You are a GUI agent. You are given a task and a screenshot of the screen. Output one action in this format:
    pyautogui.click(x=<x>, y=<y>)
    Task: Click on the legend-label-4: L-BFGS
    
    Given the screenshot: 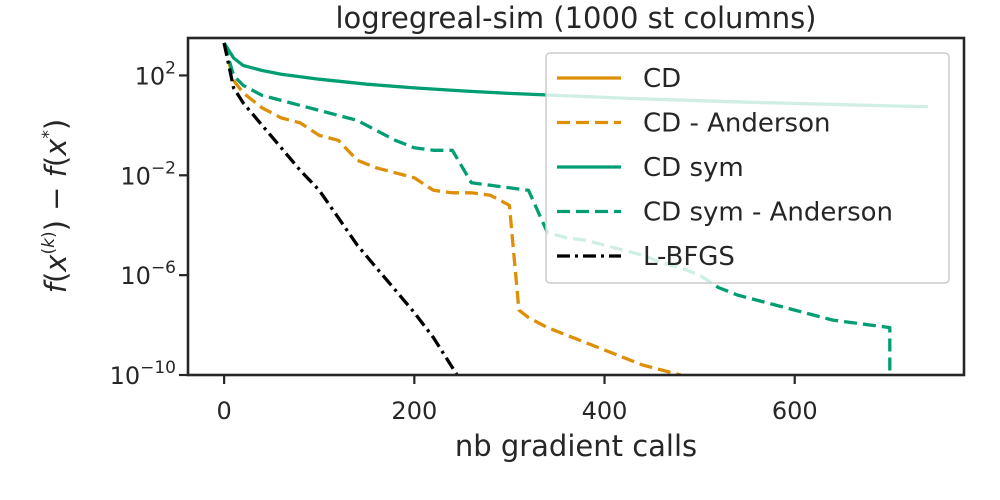 What is the action you would take?
    pyautogui.click(x=689, y=257)
    